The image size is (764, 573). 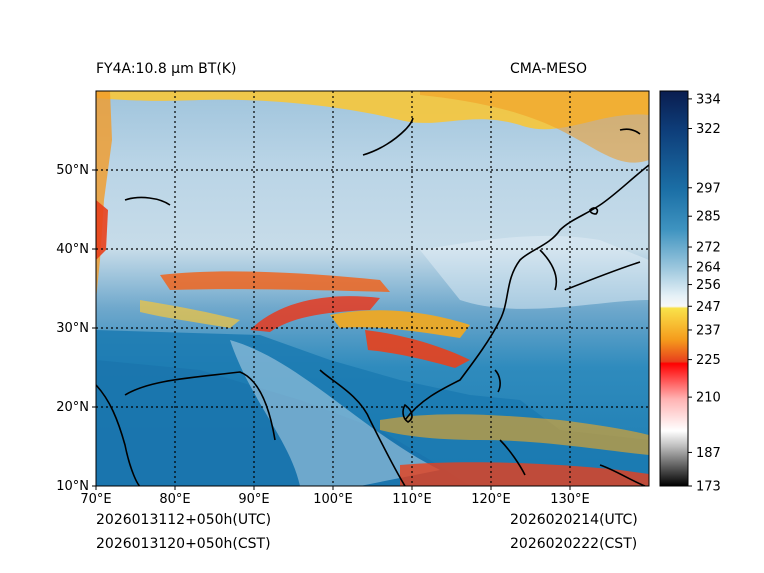 I want to click on lat-label: 10°N, so click(x=72, y=486).